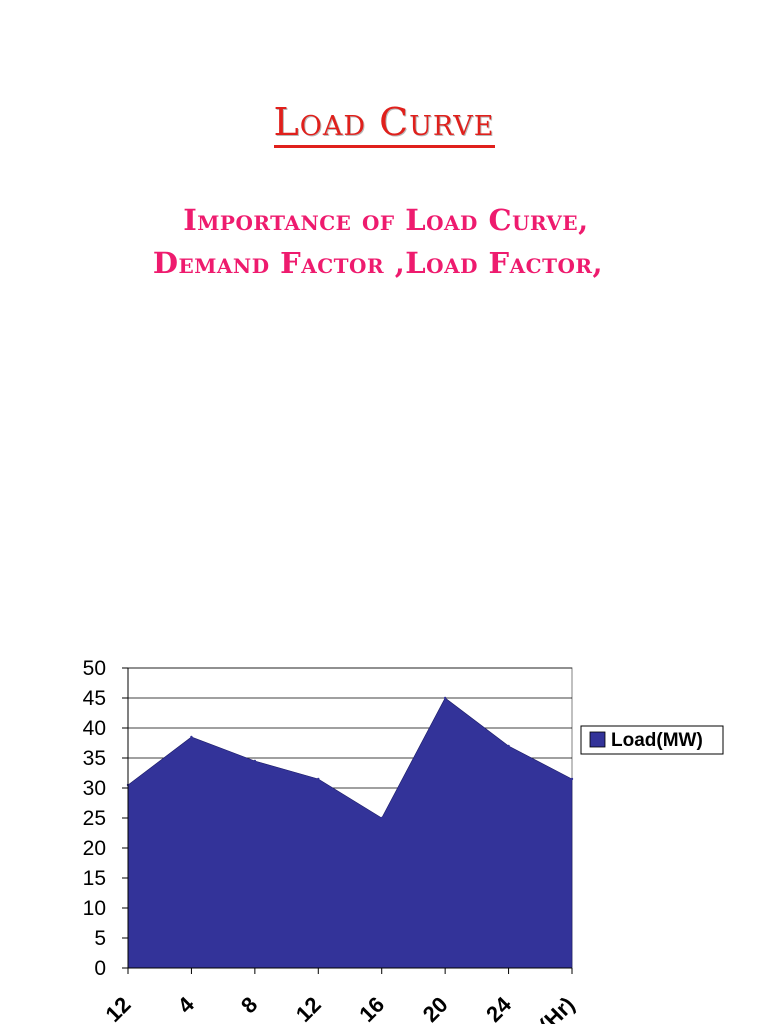 The image size is (768, 1029). What do you see at coordinates (384, 124) in the screenshot?
I see `slide-title: Load Curve` at bounding box center [384, 124].